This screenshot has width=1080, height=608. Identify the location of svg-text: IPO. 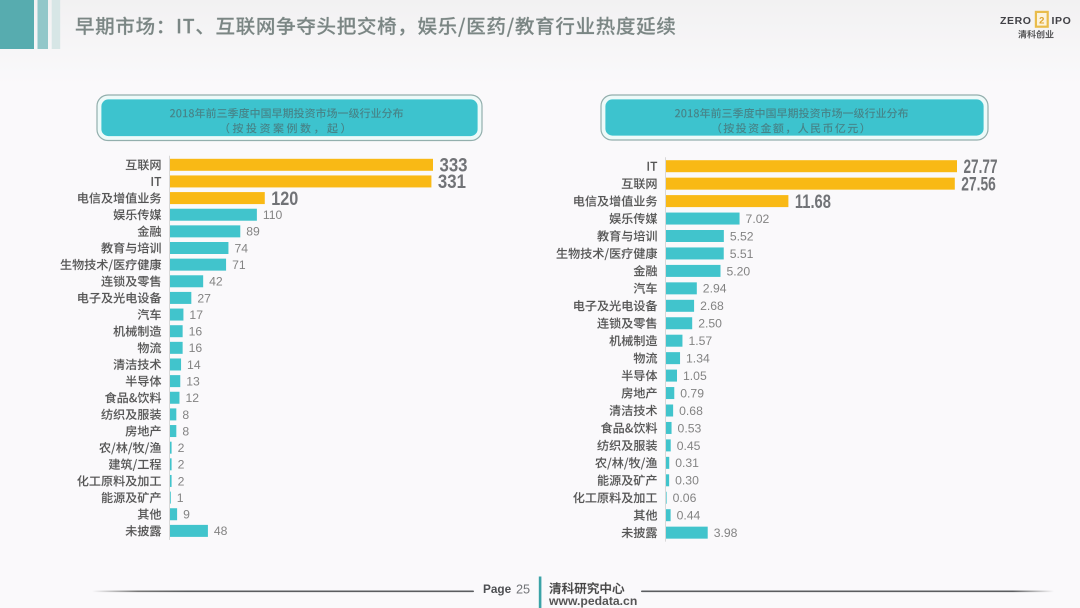
(1062, 21).